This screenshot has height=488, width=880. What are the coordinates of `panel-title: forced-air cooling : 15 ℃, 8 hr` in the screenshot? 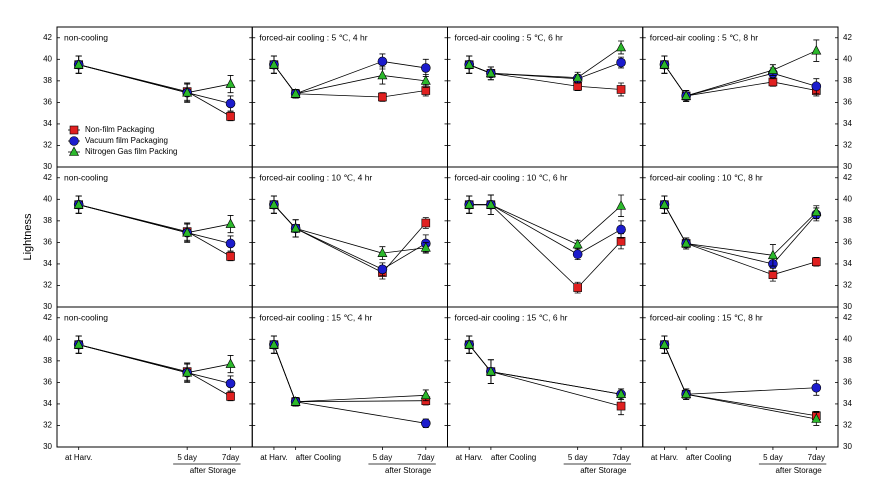 It's located at (706, 317).